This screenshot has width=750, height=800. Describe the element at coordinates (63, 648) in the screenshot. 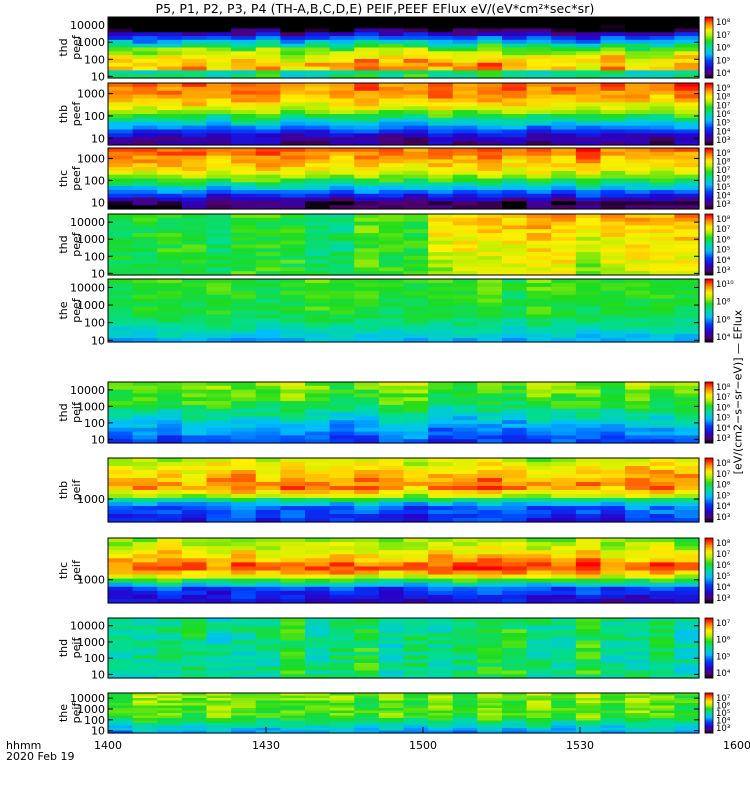

I see `panel-label: thd` at that location.